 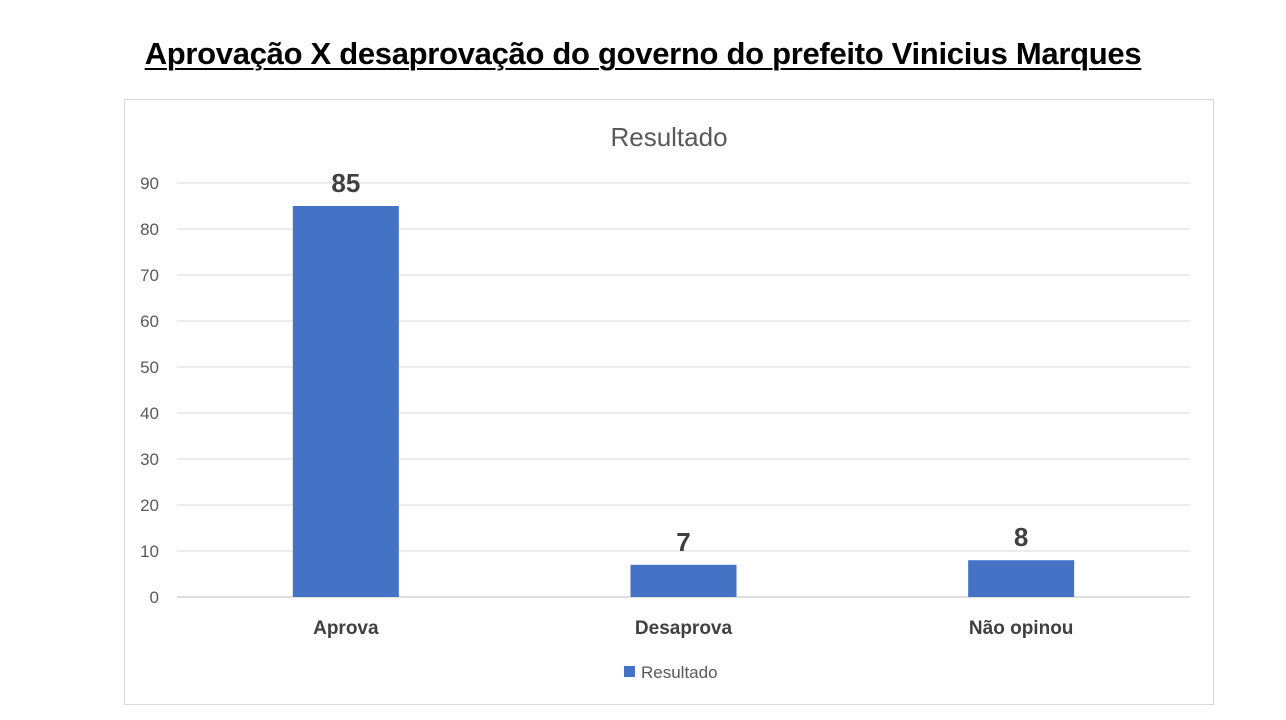 I want to click on category-label: Aprova, so click(x=346, y=628).